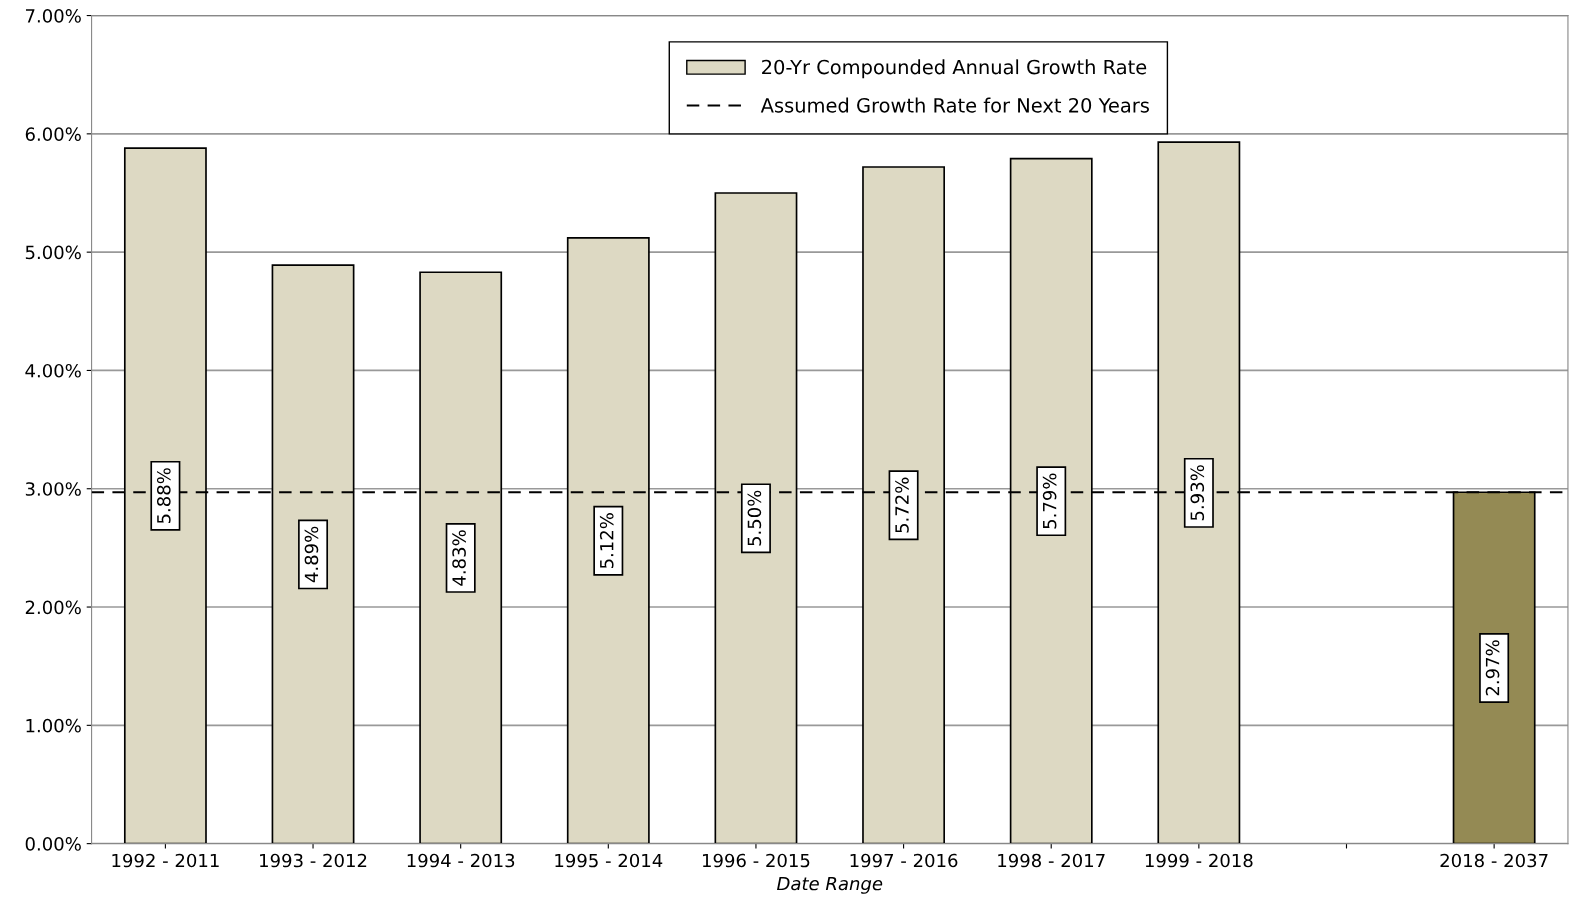  Describe the element at coordinates (902, 505) in the screenshot. I see `data-label: 5.72%` at that location.